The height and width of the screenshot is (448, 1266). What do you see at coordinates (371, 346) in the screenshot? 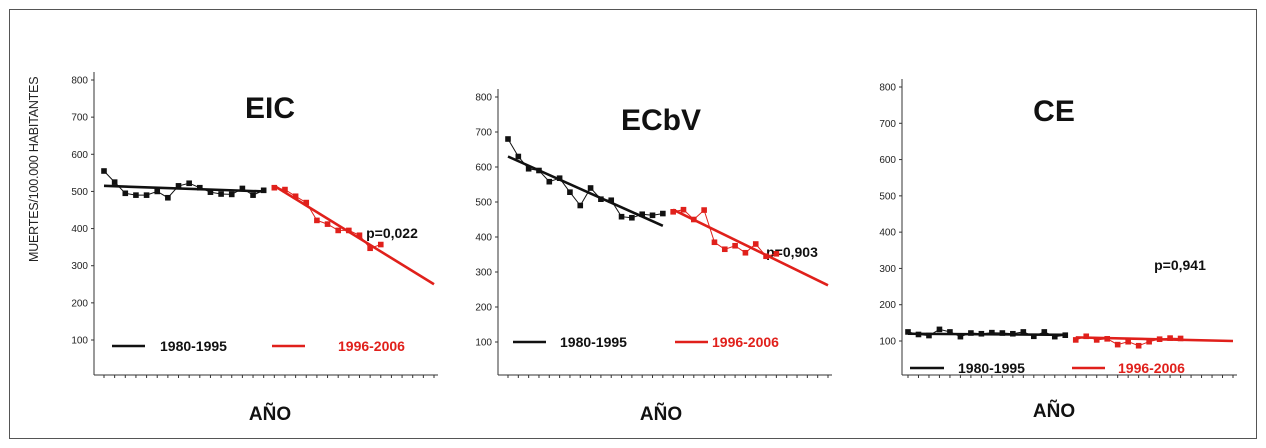
I see `legend-label-2: 1996-2006` at bounding box center [371, 346].